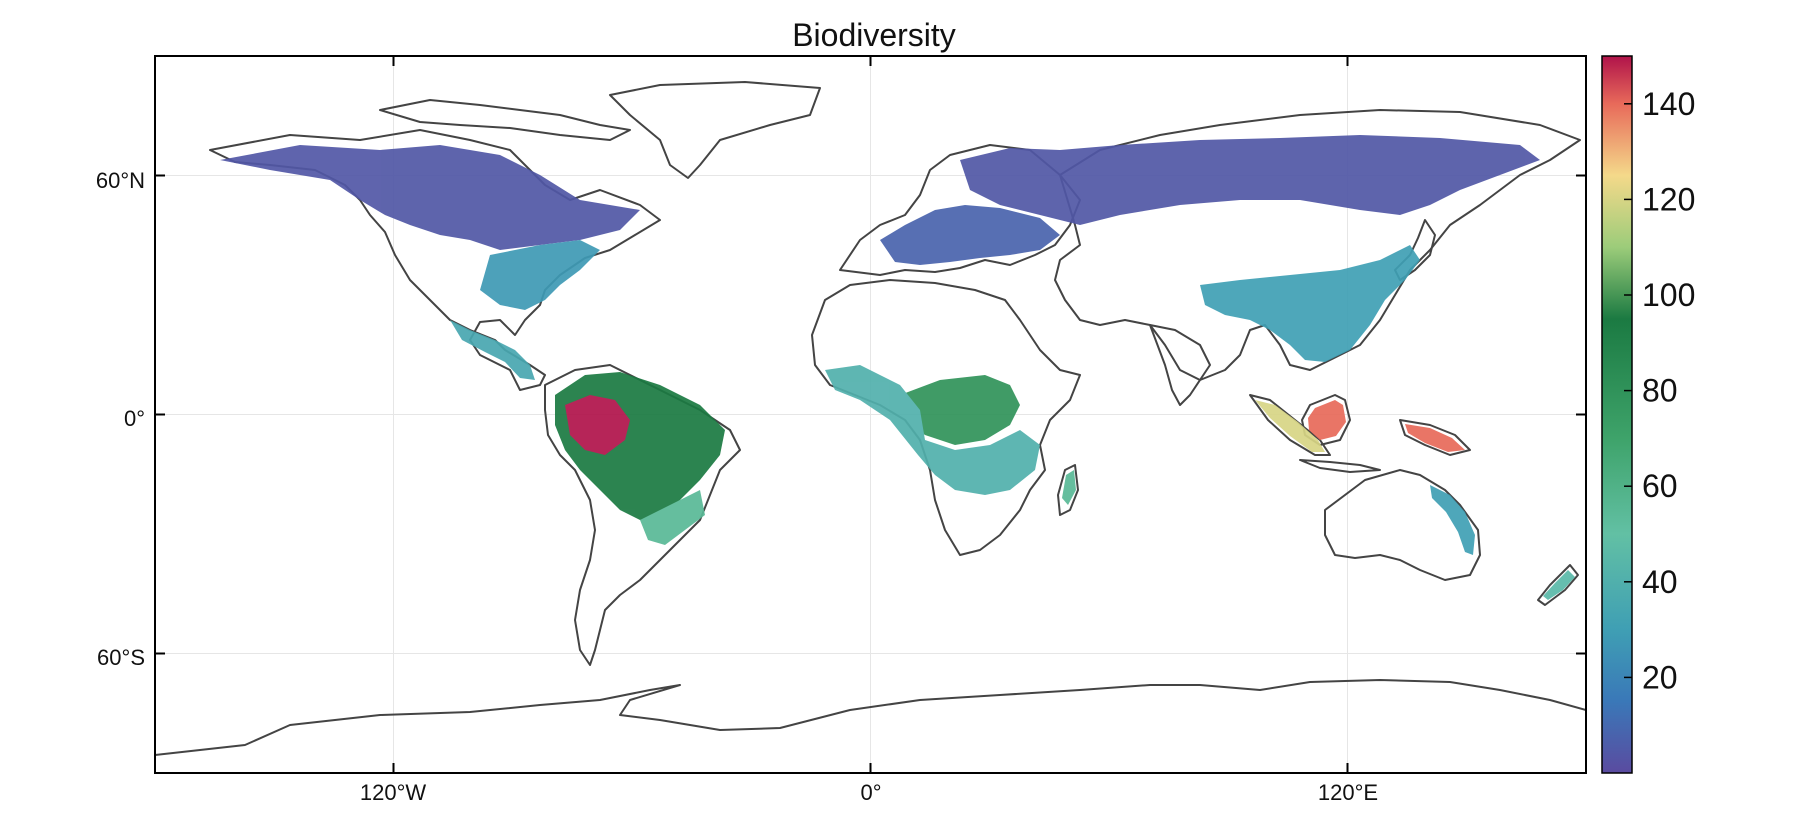  Describe the element at coordinates (393, 792) in the screenshot. I see `x-tick-label: 120°W` at that location.